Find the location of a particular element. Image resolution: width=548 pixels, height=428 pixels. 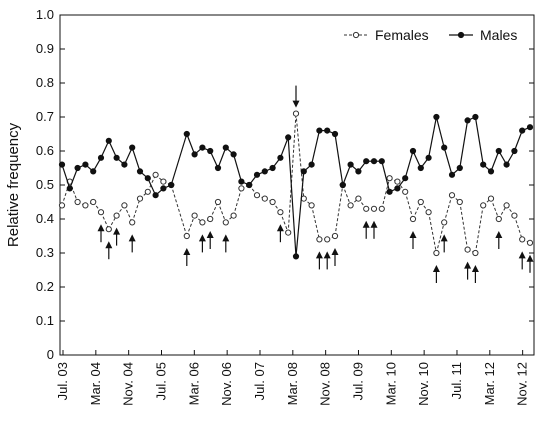

x-tick-label: Jul. 05 is located at coordinates (160, 381).